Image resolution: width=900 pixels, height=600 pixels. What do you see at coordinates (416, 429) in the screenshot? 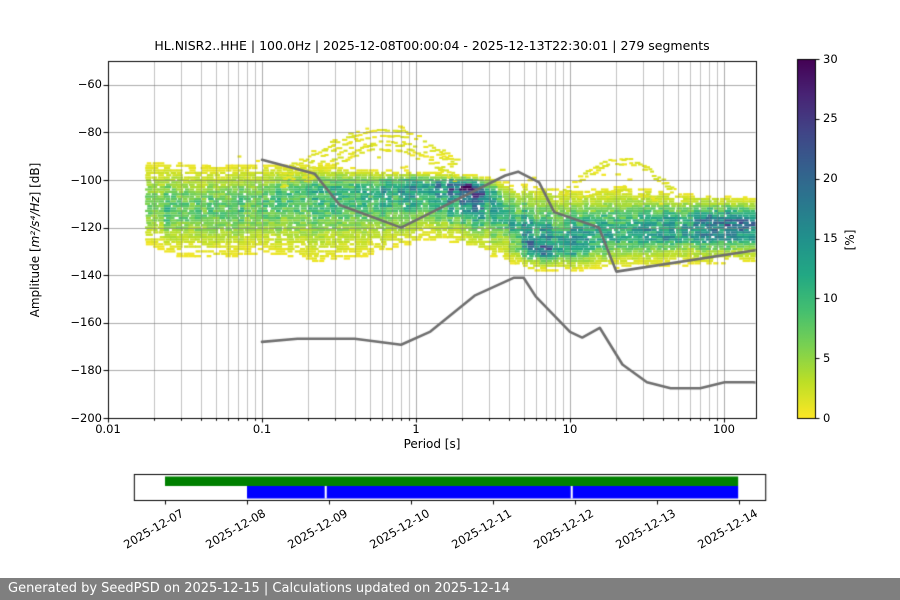
I see `x-tick-label: 1` at bounding box center [416, 429].